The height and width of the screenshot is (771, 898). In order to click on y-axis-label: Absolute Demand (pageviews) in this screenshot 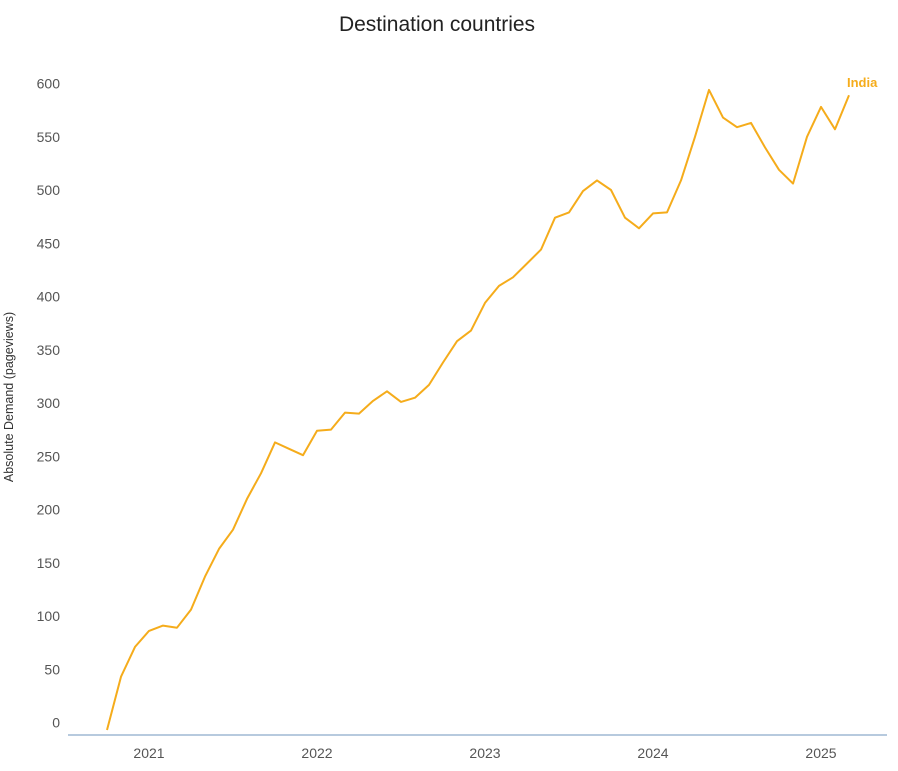, I will do `click(9, 397)`.